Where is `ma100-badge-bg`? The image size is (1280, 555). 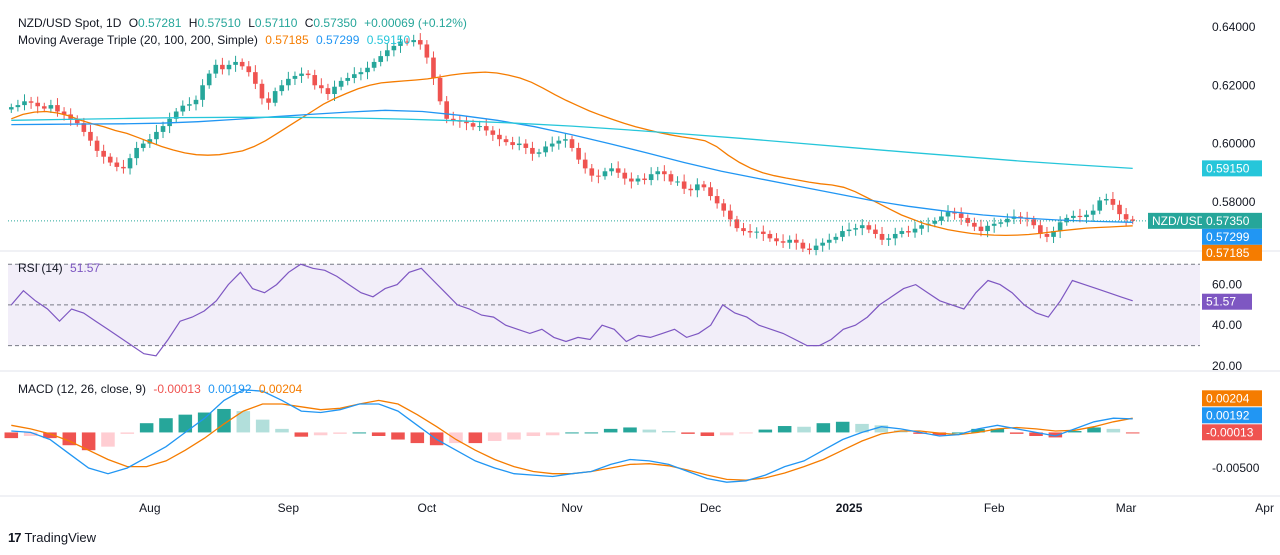 ma100-badge-bg is located at coordinates (1232, 236).